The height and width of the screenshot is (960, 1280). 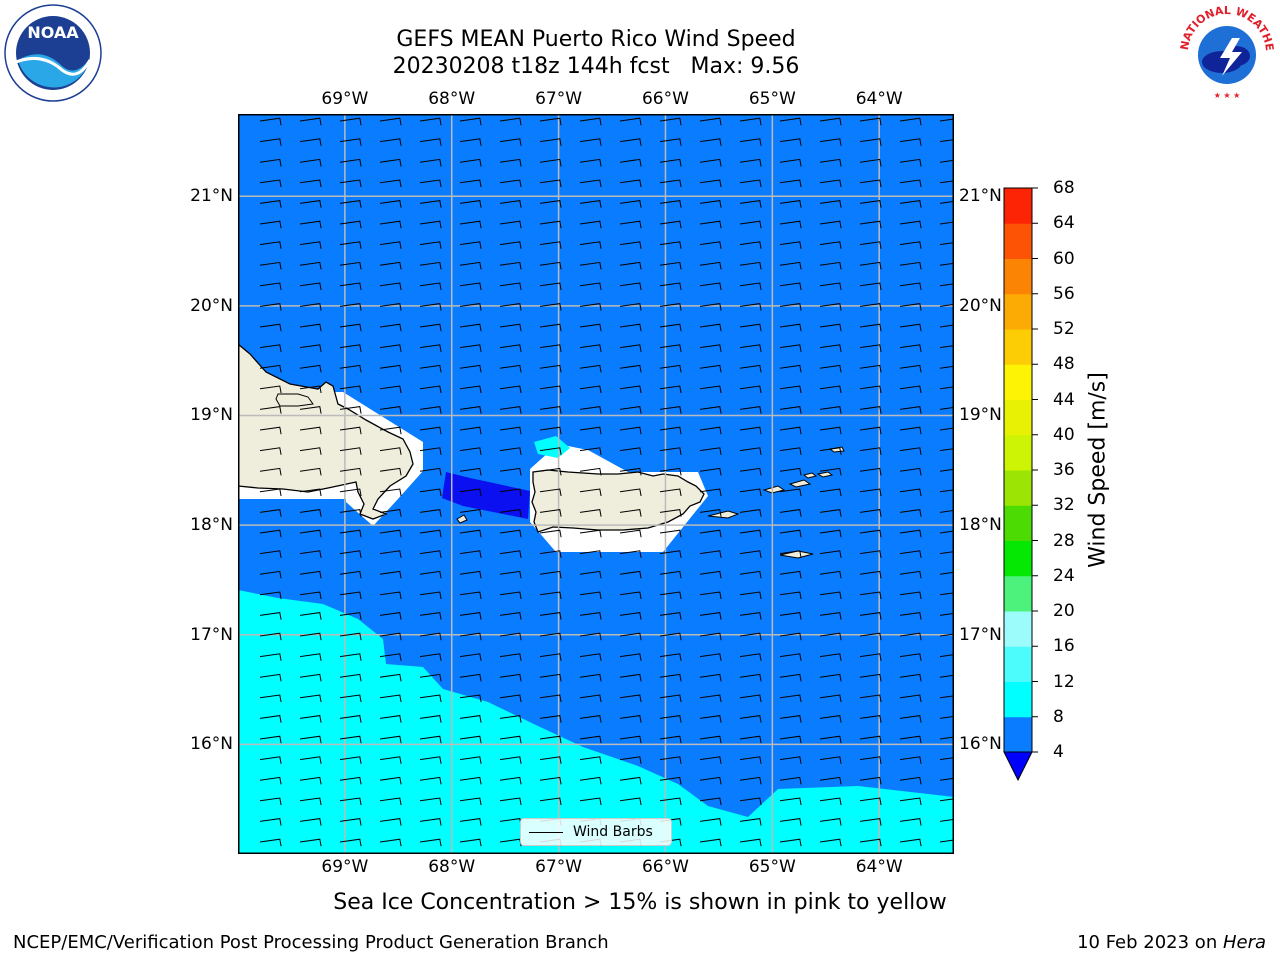 I want to click on lat-label-right-2: 19°N, so click(x=980, y=415).